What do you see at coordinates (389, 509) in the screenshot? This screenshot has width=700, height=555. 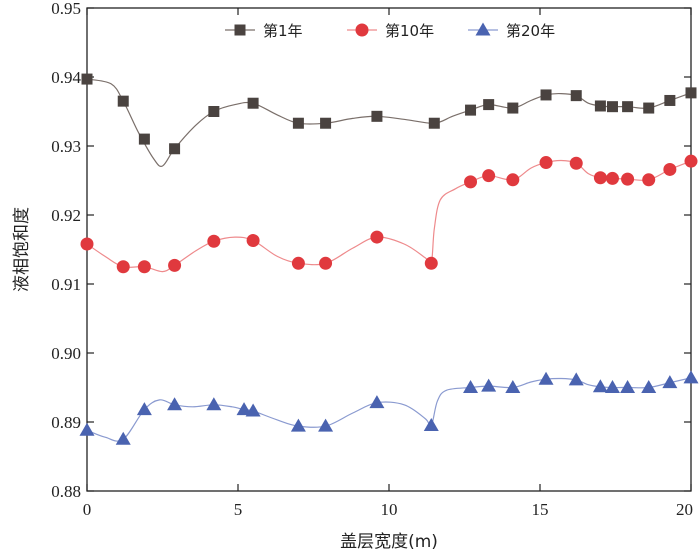 I see `x-tick-label: 10` at bounding box center [389, 509].